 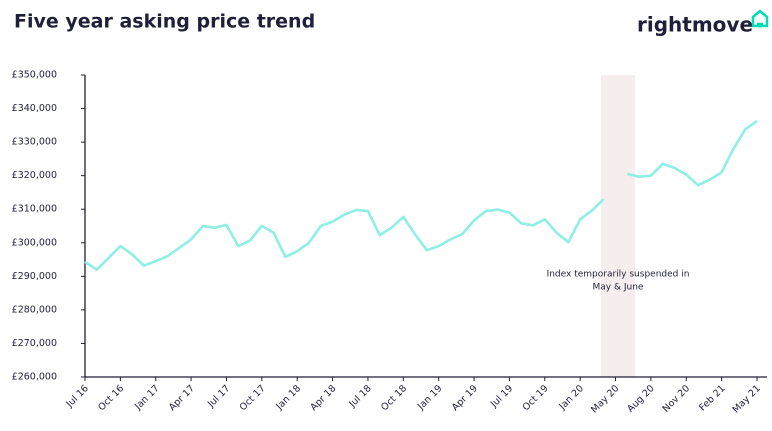 What do you see at coordinates (34, 343) in the screenshot?
I see `y-tick-label: £270,000` at bounding box center [34, 343].